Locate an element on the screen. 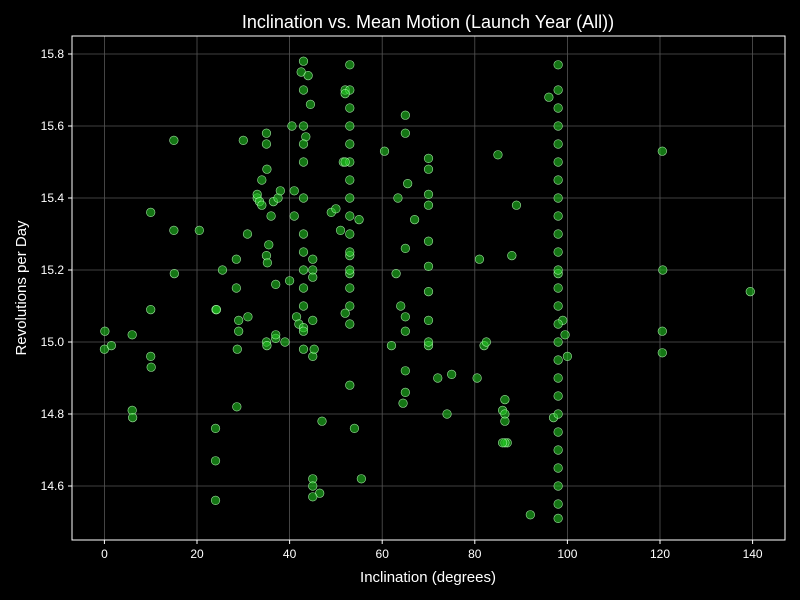  y-tick-label: 14.6 is located at coordinates (53, 486).